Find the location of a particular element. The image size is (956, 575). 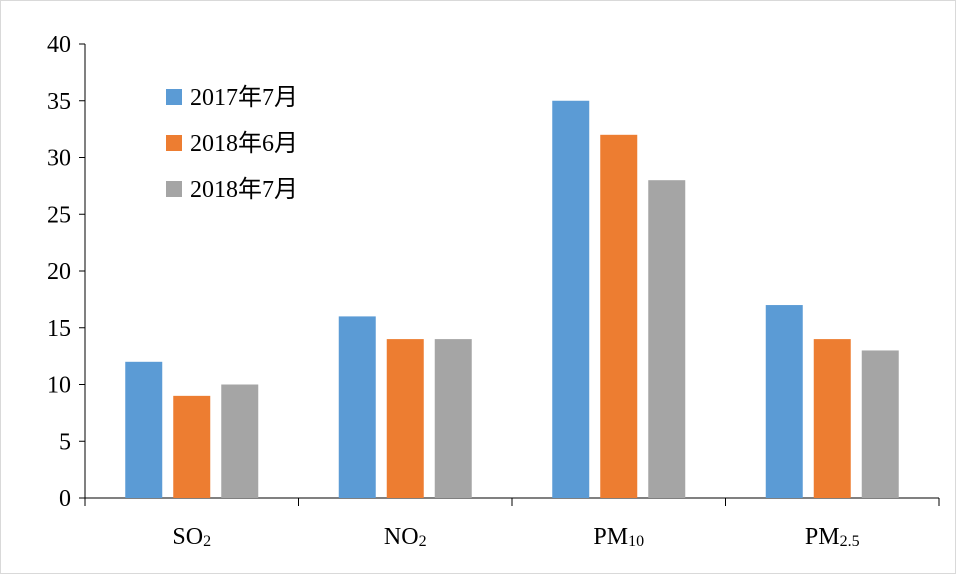

y-tick-label: 35 is located at coordinates (59, 102).